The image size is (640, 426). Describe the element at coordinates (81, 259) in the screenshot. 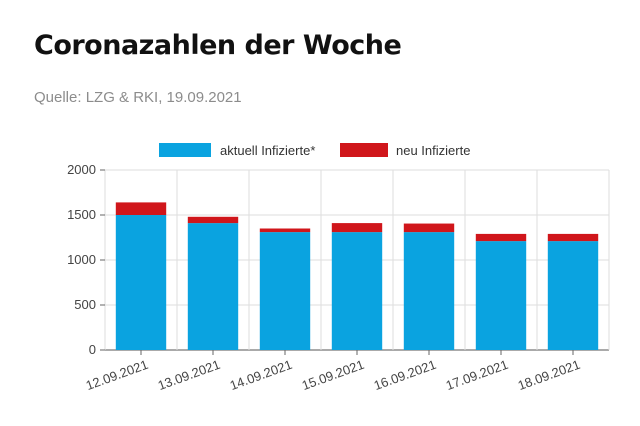

I see `y-tick-label: 1000` at that location.